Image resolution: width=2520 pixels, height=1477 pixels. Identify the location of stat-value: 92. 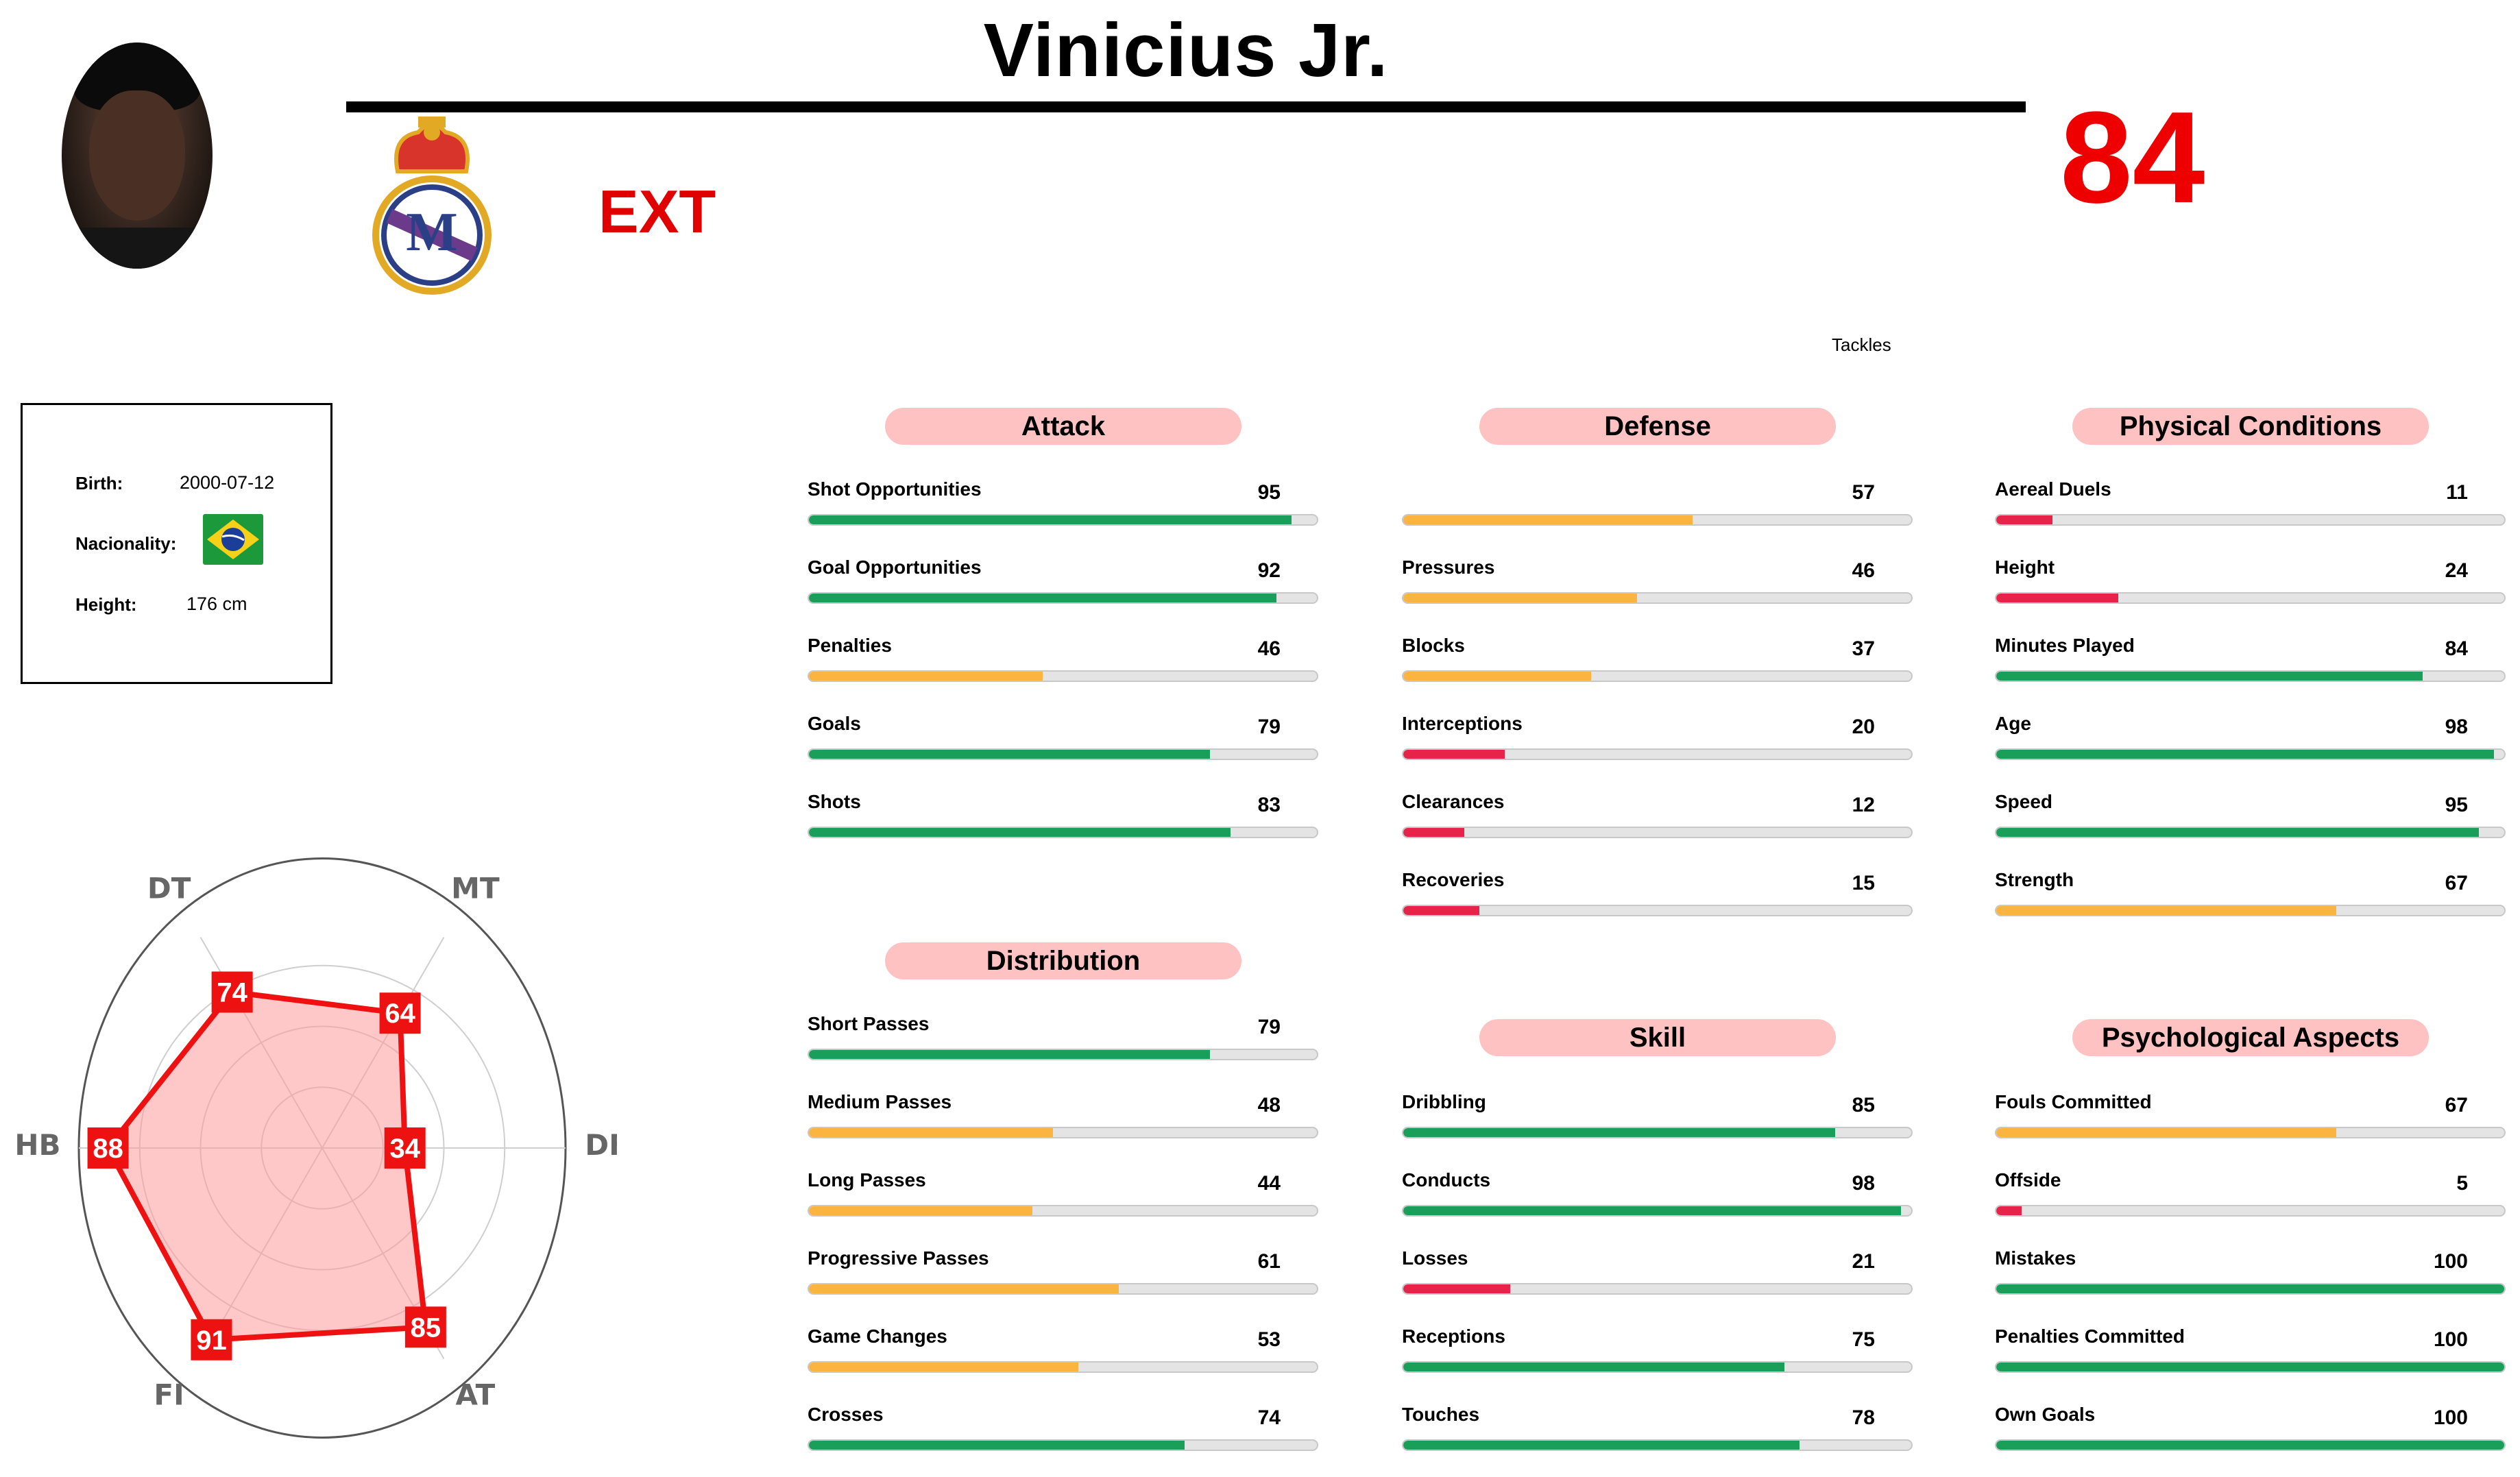
(1269, 570).